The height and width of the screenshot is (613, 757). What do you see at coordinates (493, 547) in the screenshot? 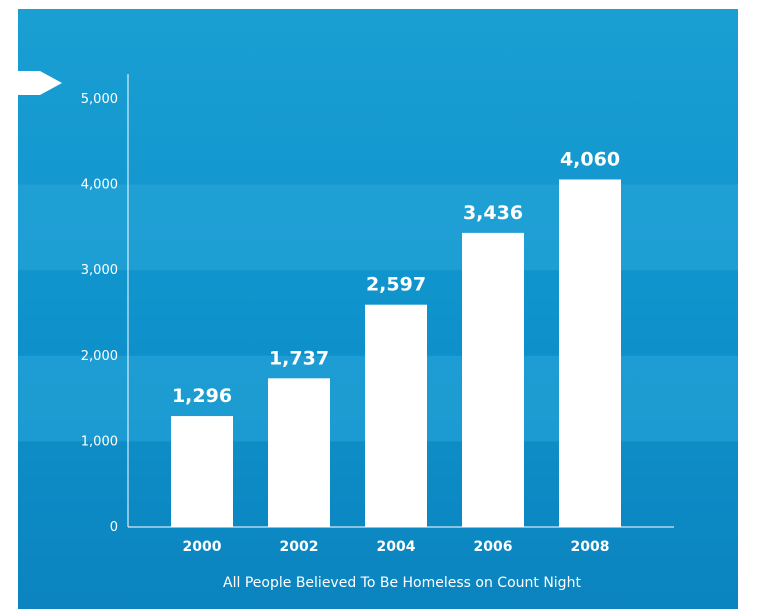
I see `x-tick-label: 2006` at bounding box center [493, 547].